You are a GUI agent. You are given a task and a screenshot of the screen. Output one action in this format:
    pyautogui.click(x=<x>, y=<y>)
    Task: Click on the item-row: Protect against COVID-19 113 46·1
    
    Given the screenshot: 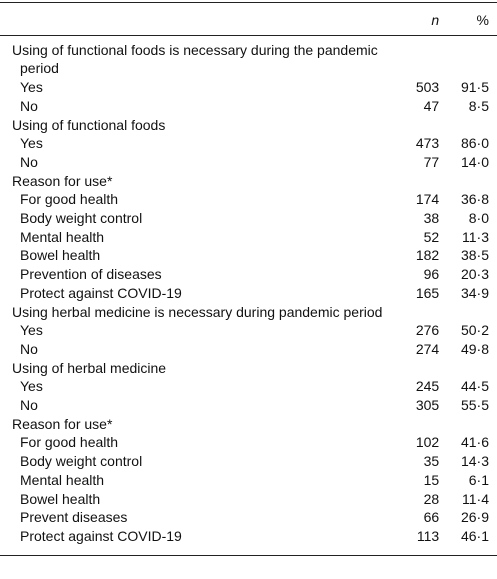 What is the action you would take?
    pyautogui.click(x=248, y=541)
    